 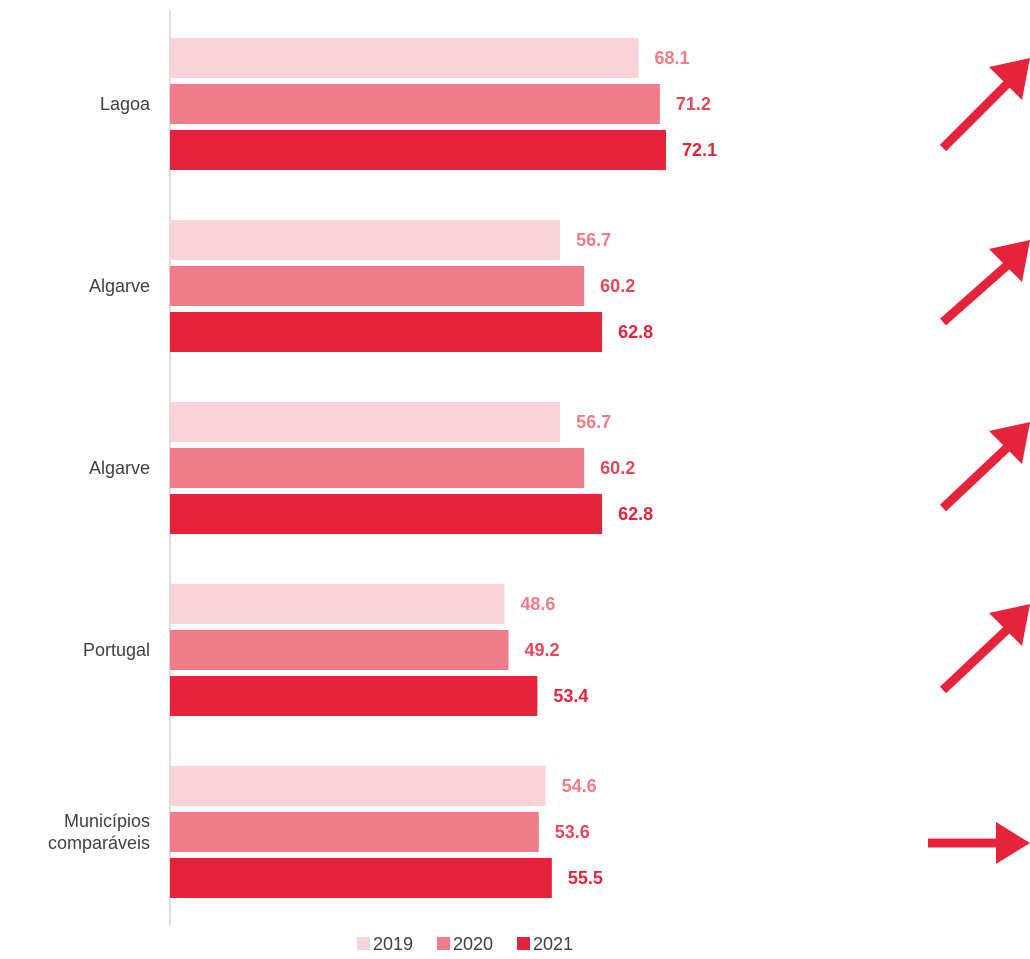 What do you see at coordinates (116, 650) in the screenshot?
I see `category-label: Portugal` at bounding box center [116, 650].